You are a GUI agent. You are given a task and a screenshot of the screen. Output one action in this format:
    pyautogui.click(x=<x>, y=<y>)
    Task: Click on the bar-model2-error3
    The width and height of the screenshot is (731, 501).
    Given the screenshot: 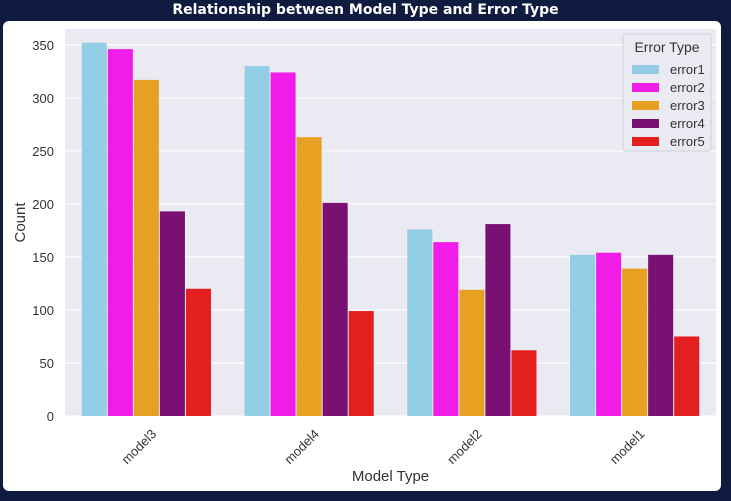 What is the action you would take?
    pyautogui.click(x=472, y=352)
    